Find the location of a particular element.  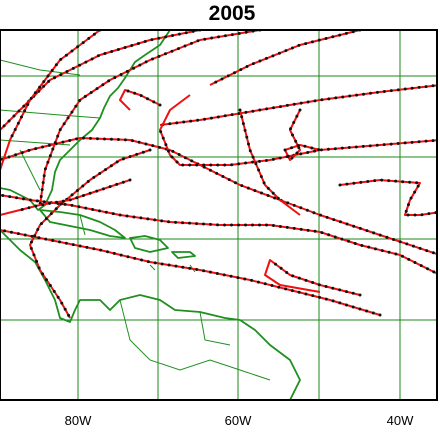

map-title: 2005 is located at coordinates (232, 13).